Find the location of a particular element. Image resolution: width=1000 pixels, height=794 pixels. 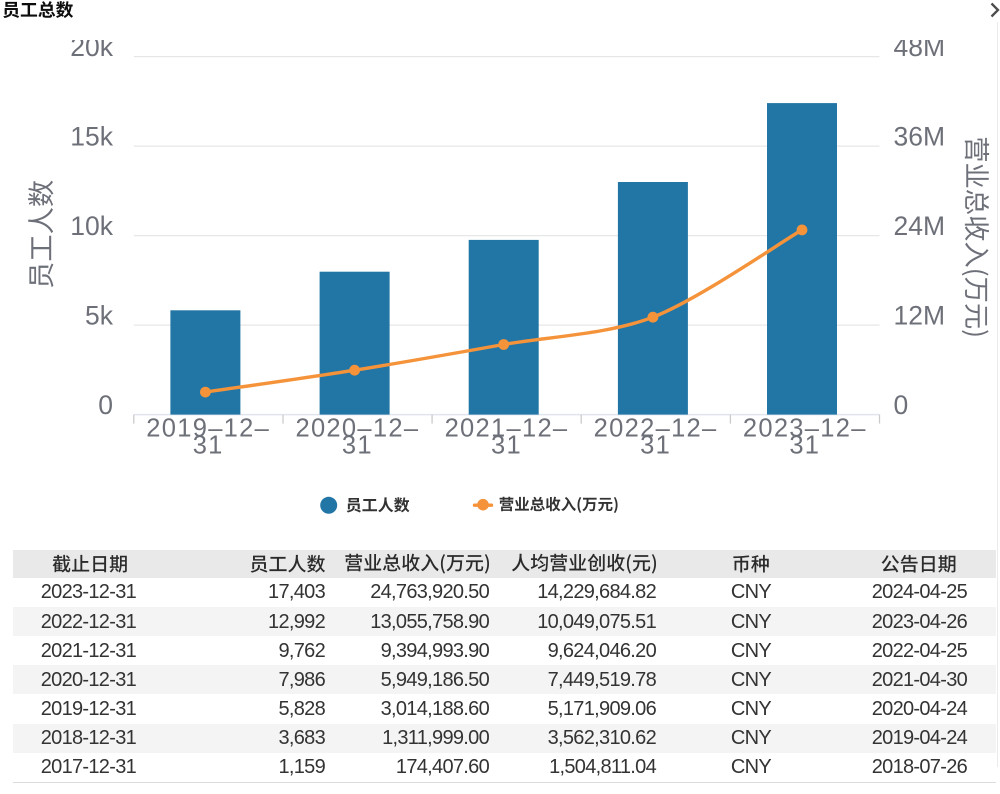

svg-text: 2023–12– is located at coordinates (805, 428).